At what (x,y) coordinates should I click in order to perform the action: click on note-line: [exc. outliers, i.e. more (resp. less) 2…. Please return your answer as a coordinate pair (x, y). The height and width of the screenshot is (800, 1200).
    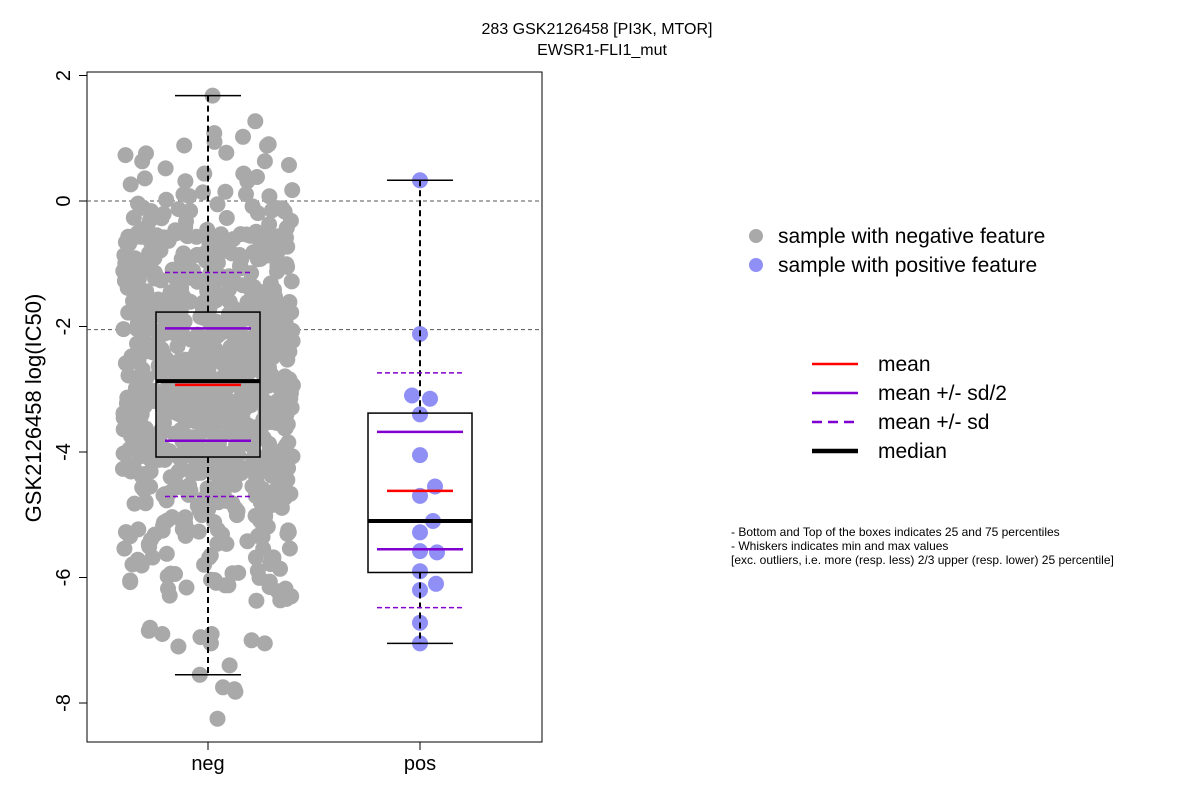
    Looking at the image, I should click on (922, 560).